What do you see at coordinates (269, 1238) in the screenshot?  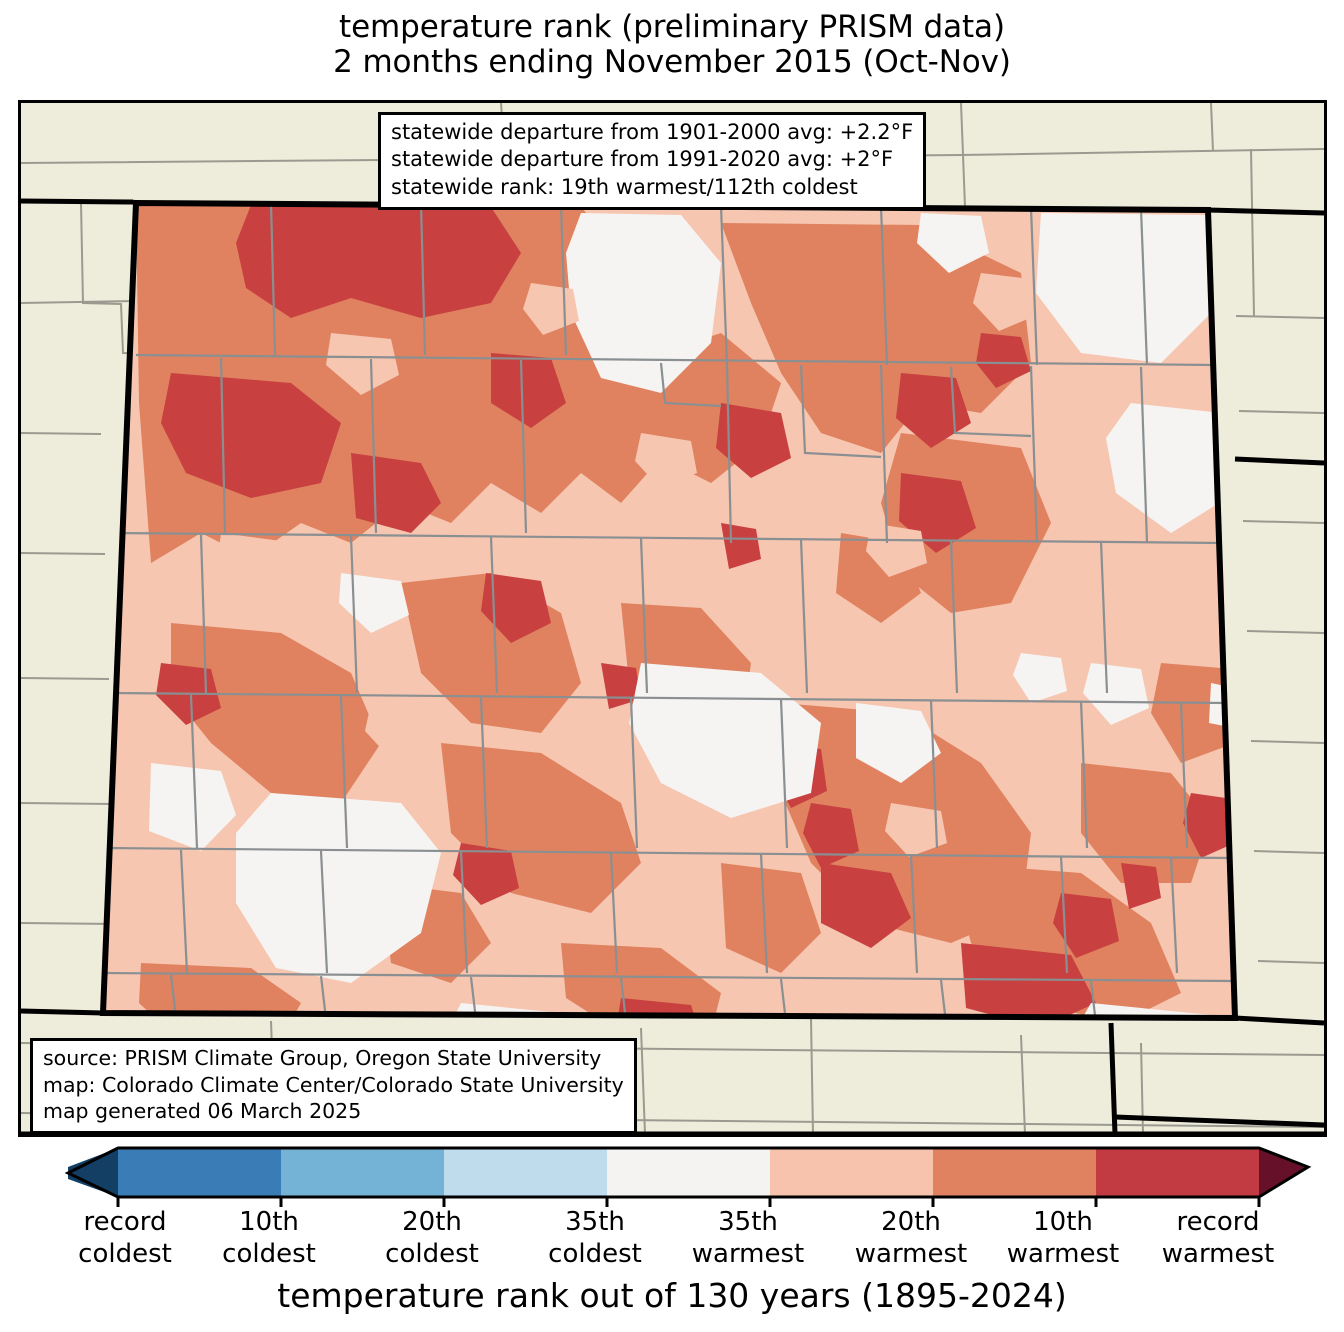 I see `cb-label-10th-coldest: 10th coldest` at bounding box center [269, 1238].